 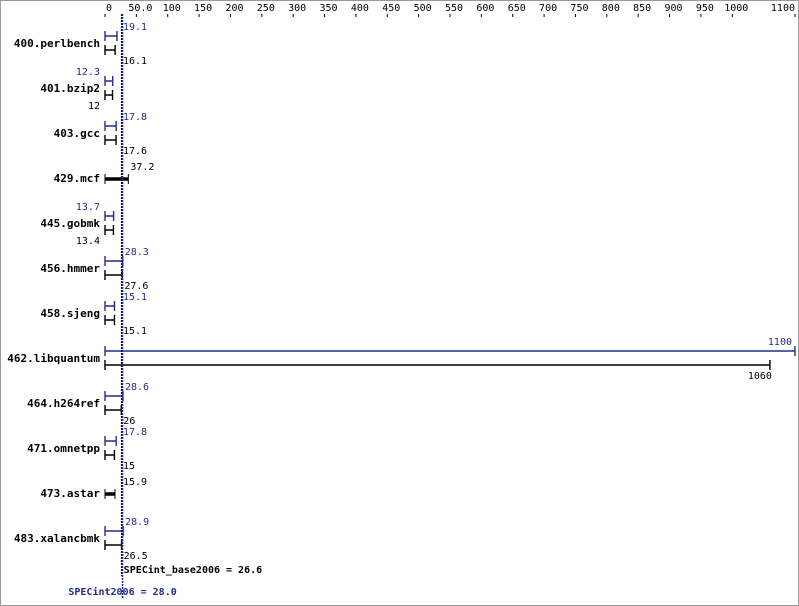 I want to click on value-label: 27.6, so click(x=136, y=286).